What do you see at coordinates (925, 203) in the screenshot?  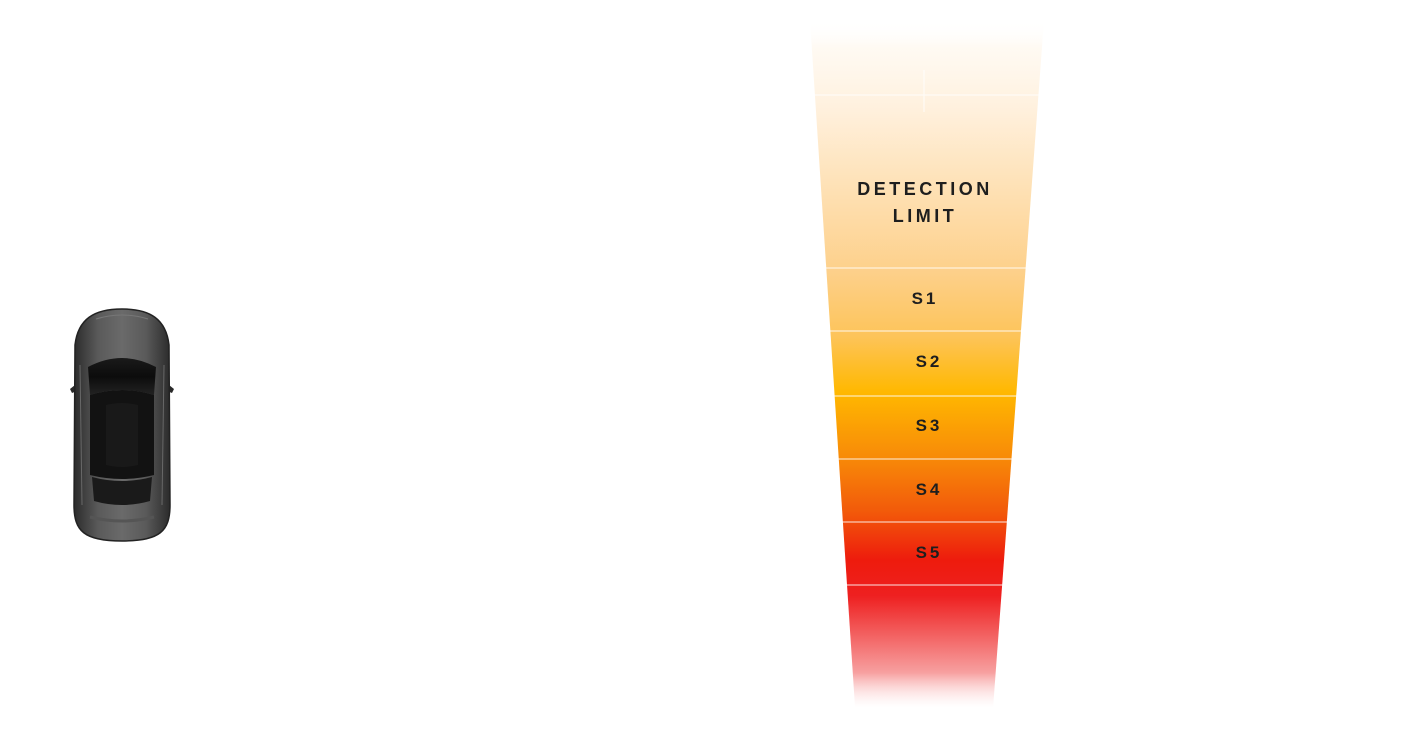 I see `detection-limit-label: DETECTION LIMIT` at bounding box center [925, 203].